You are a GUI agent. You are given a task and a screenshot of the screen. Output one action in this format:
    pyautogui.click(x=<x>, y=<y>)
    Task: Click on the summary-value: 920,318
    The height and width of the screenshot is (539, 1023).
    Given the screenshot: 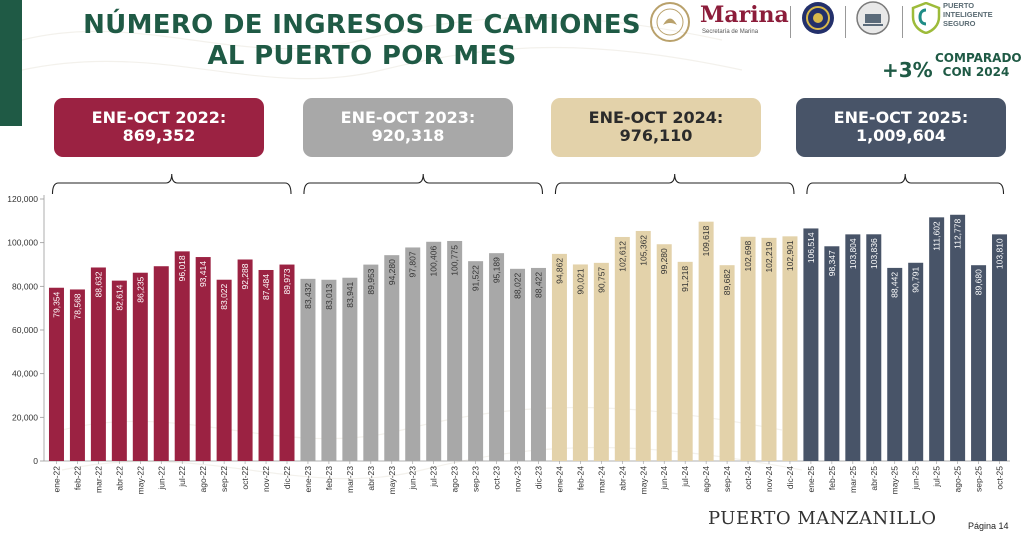 What is the action you would take?
    pyautogui.click(x=408, y=135)
    